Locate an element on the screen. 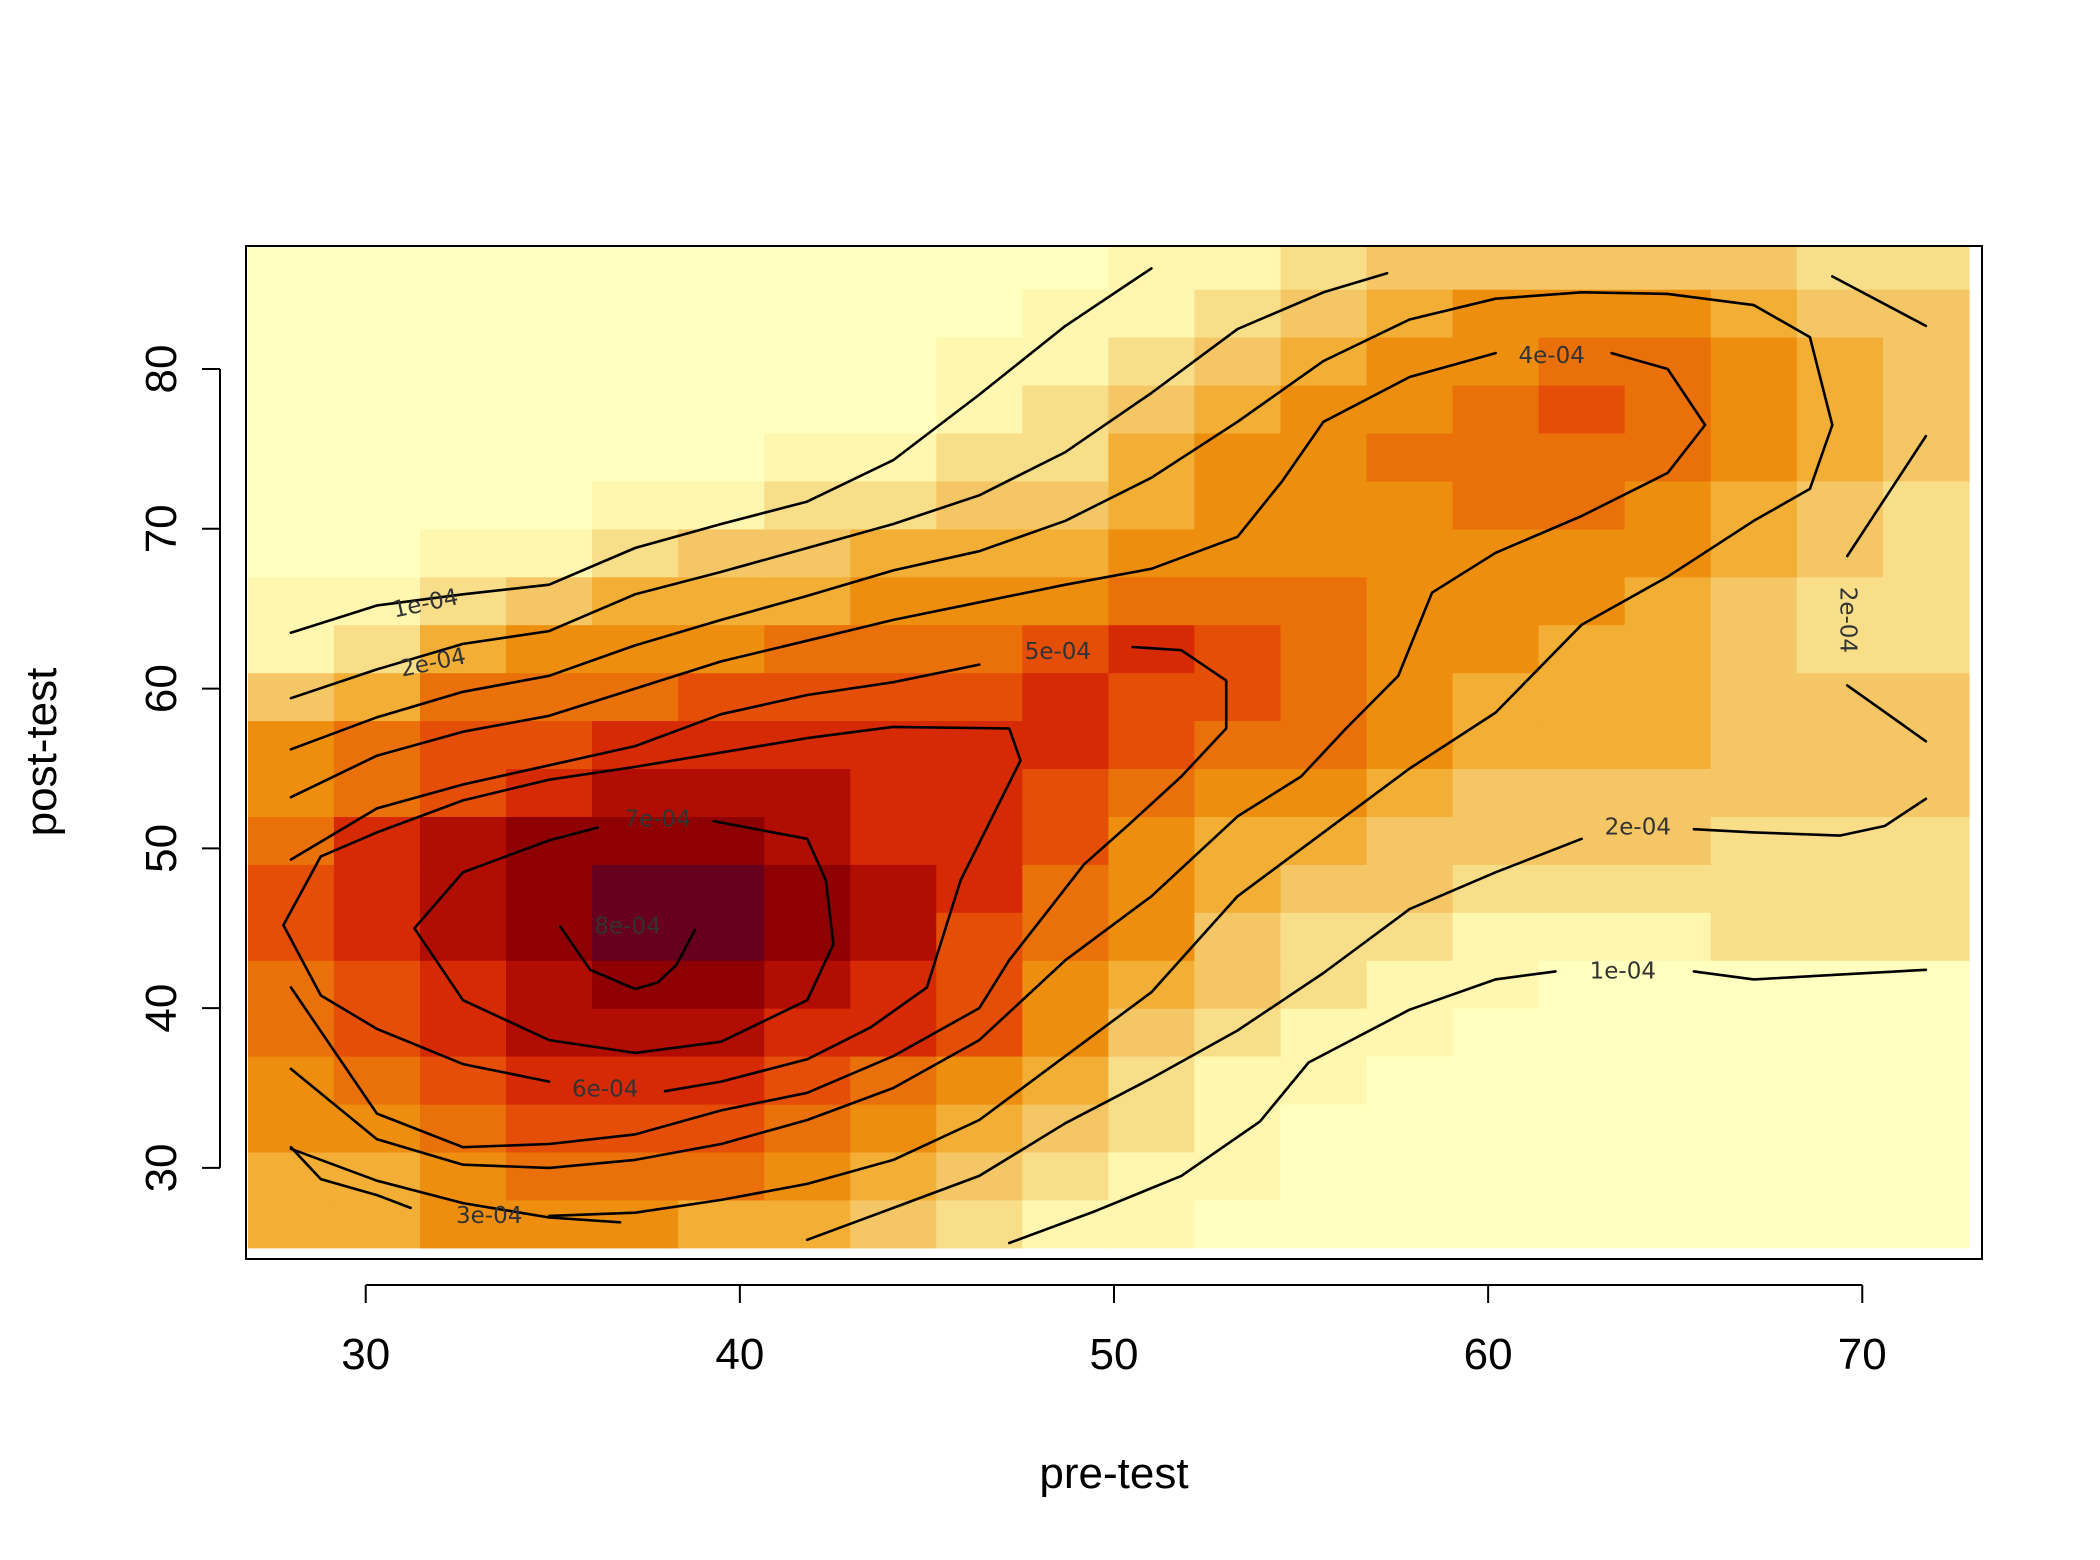 This screenshot has width=2100, height=1560. x-tick-label: 50 is located at coordinates (1114, 1354).